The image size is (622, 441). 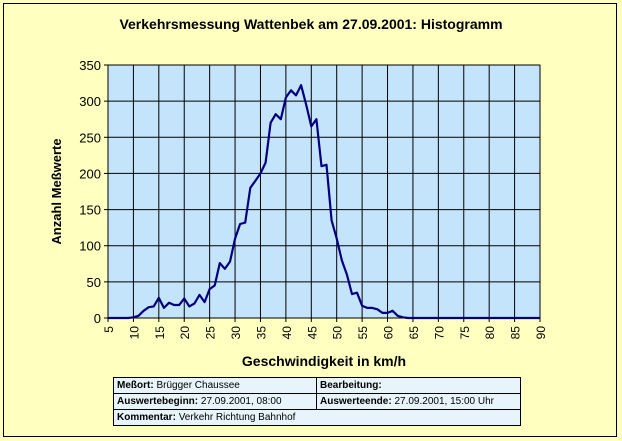 What do you see at coordinates (198, 385) in the screenshot?
I see `messort-value: Brügger Chaussee` at bounding box center [198, 385].